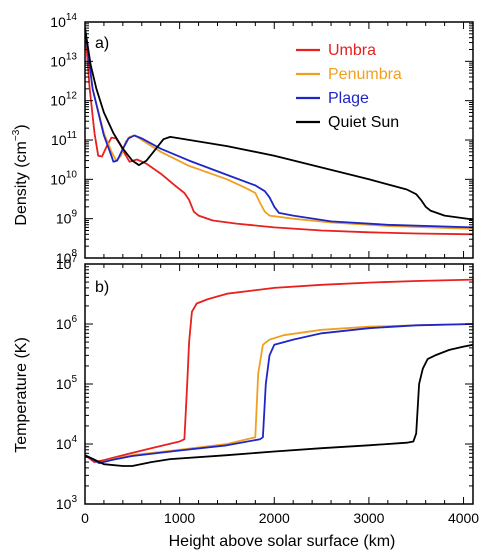 The image size is (491, 557). I want to click on x-tick-label: 4000, so click(463, 518).